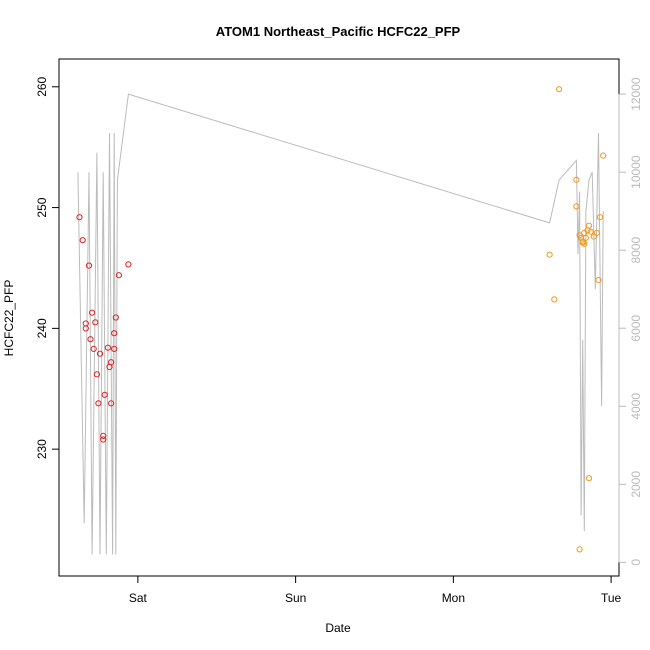  Describe the element at coordinates (636, 484) in the screenshot. I see `y2-tick-label: 2000` at that location.